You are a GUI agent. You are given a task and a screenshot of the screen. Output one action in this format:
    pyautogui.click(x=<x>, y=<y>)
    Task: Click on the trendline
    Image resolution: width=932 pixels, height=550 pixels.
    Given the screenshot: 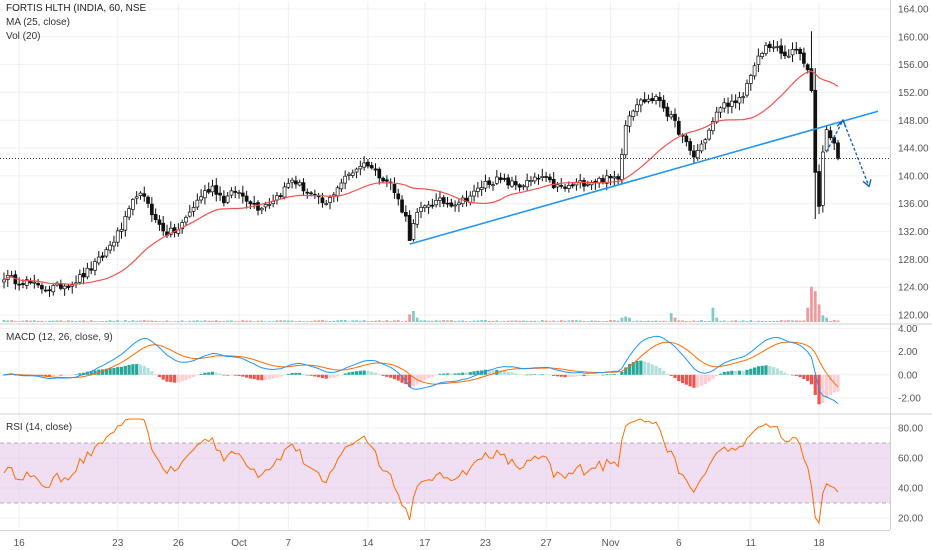 What is the action you would take?
    pyautogui.click(x=644, y=177)
    